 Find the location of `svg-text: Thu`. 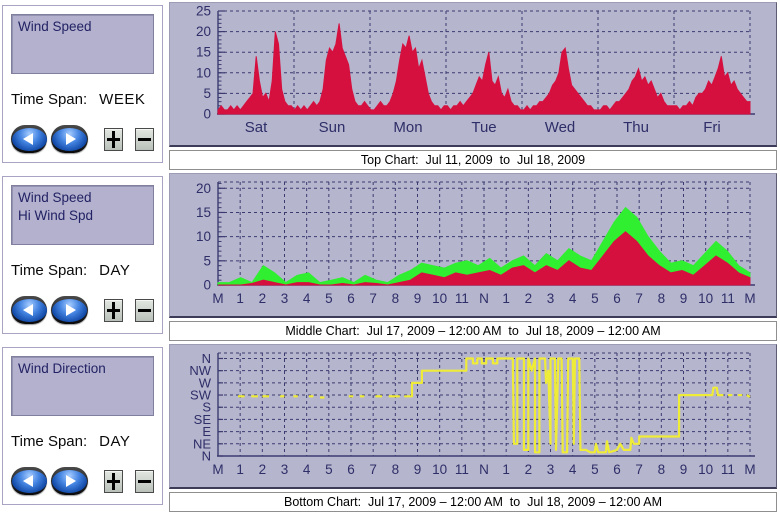

svg-text: Thu is located at coordinates (636, 127).